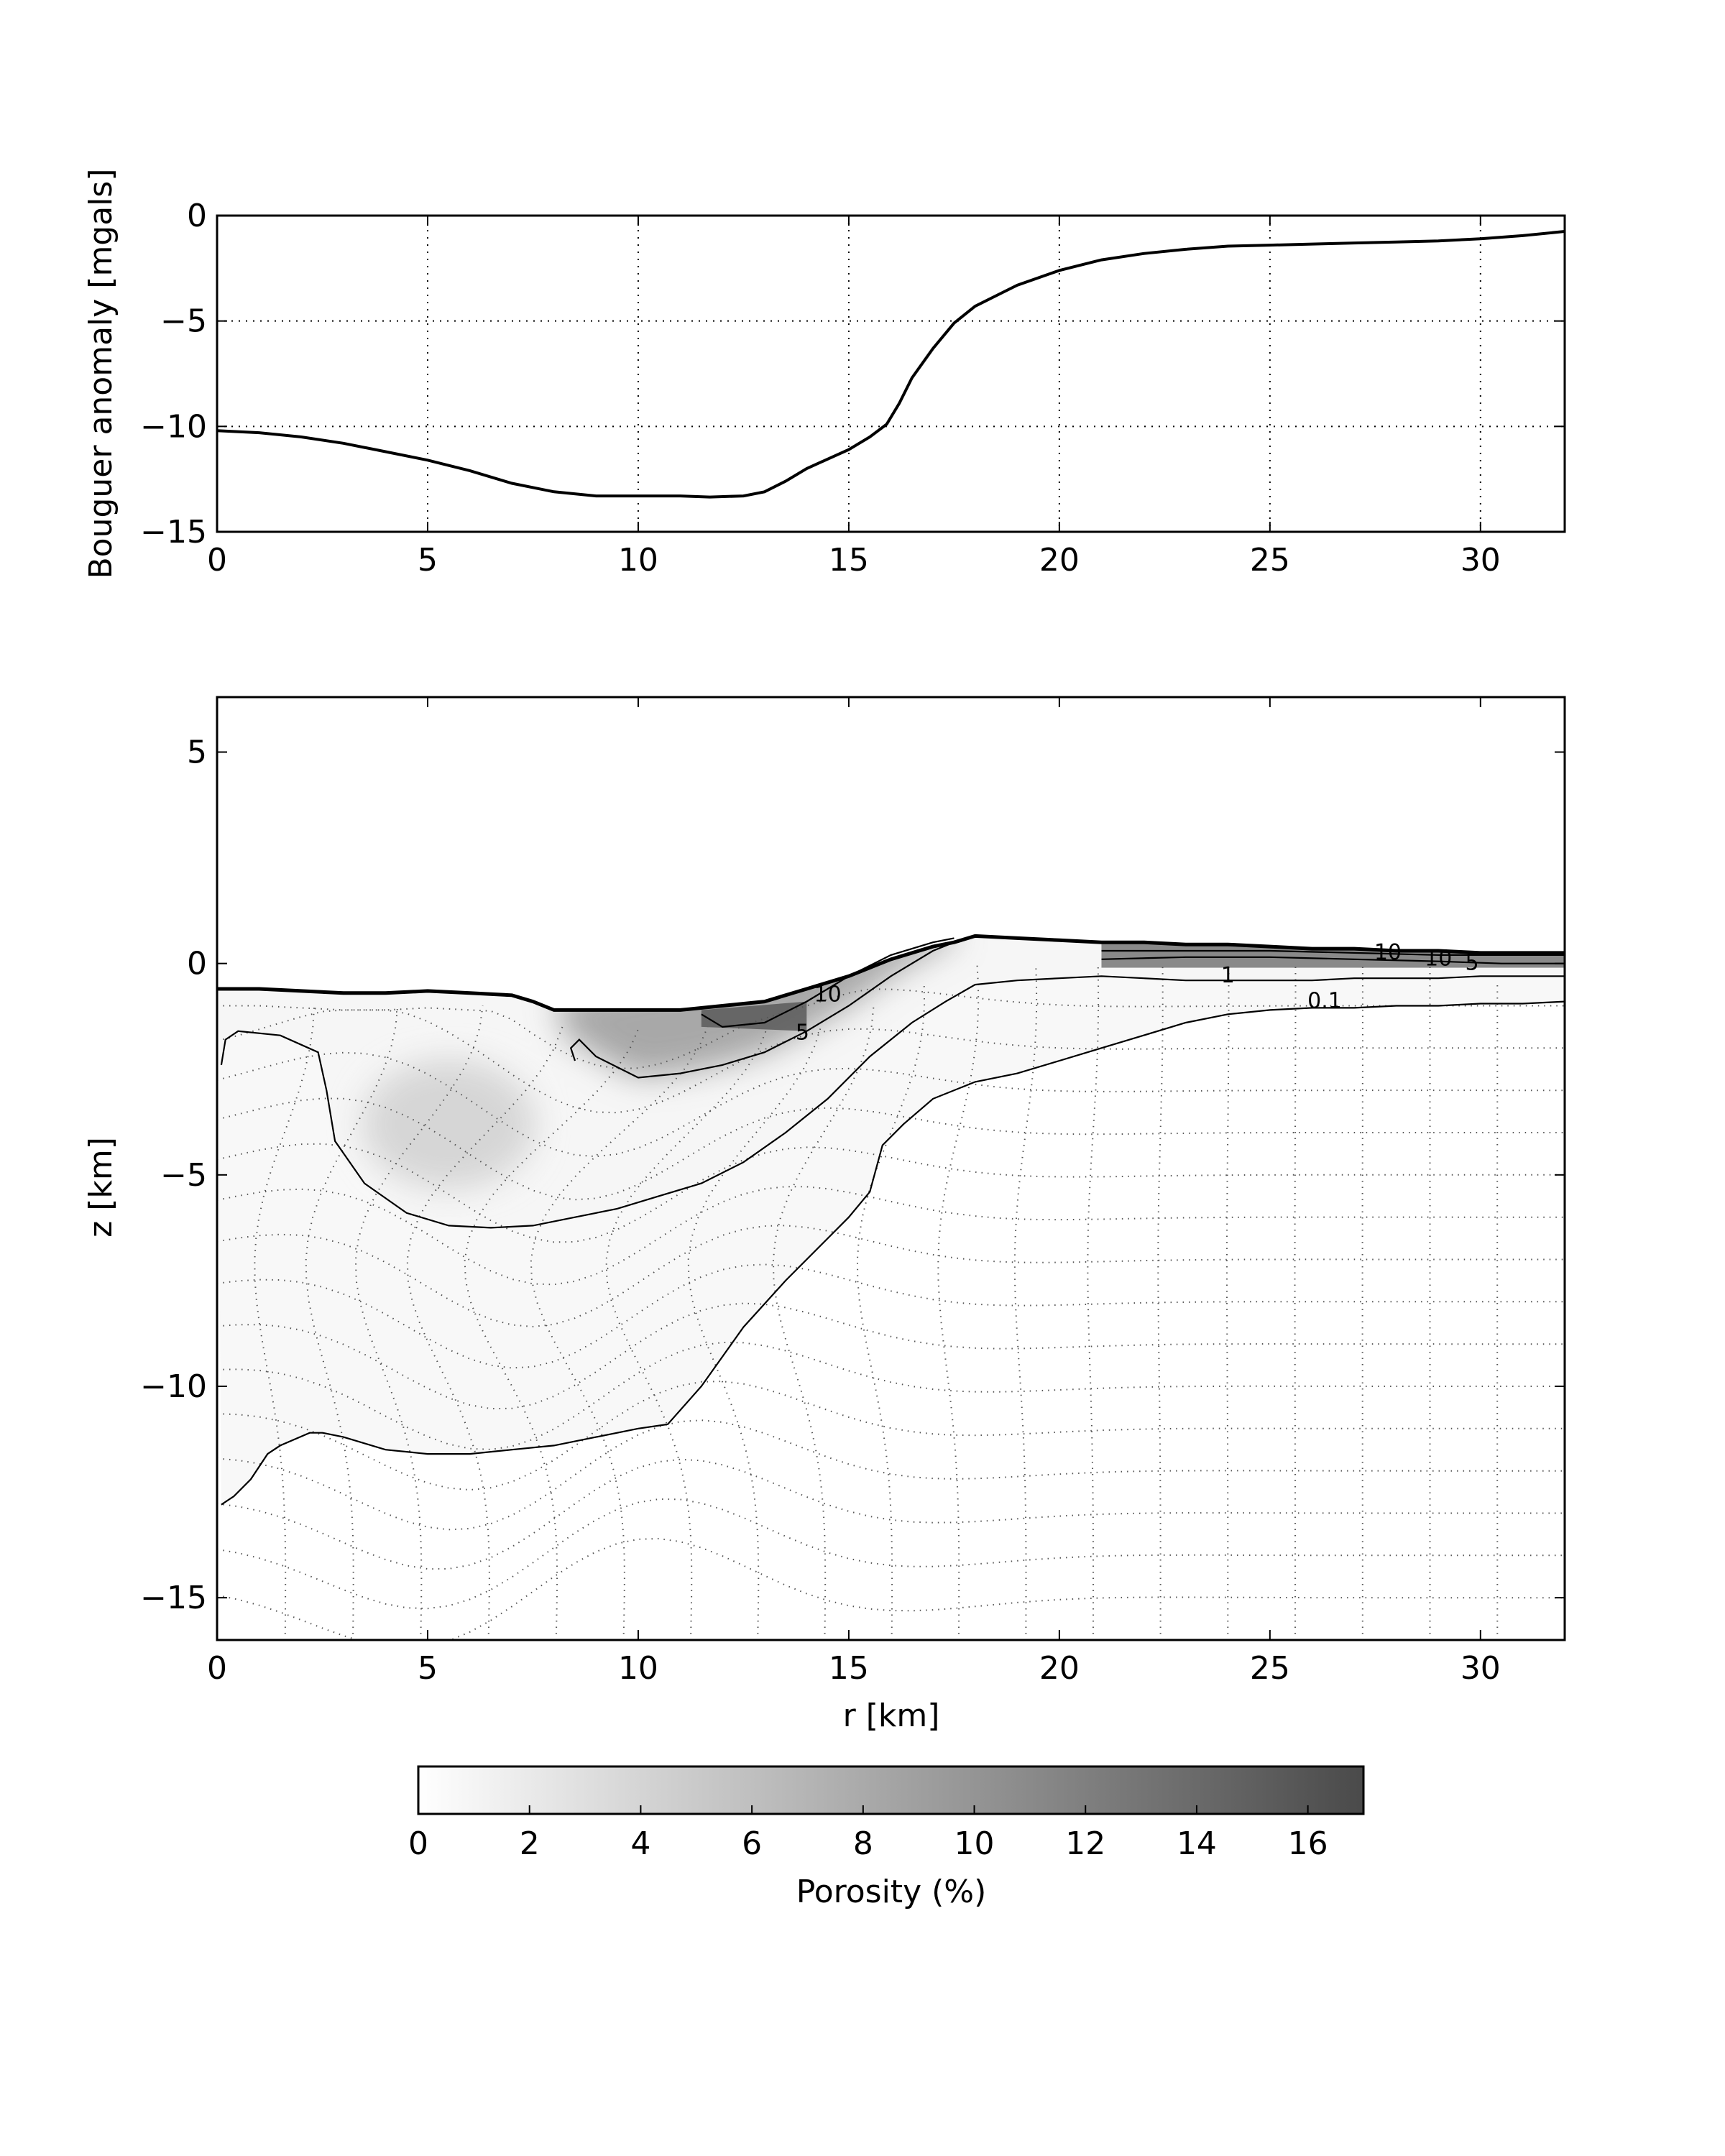  I want to click on colorbar-tick-label: 6, so click(752, 1844).